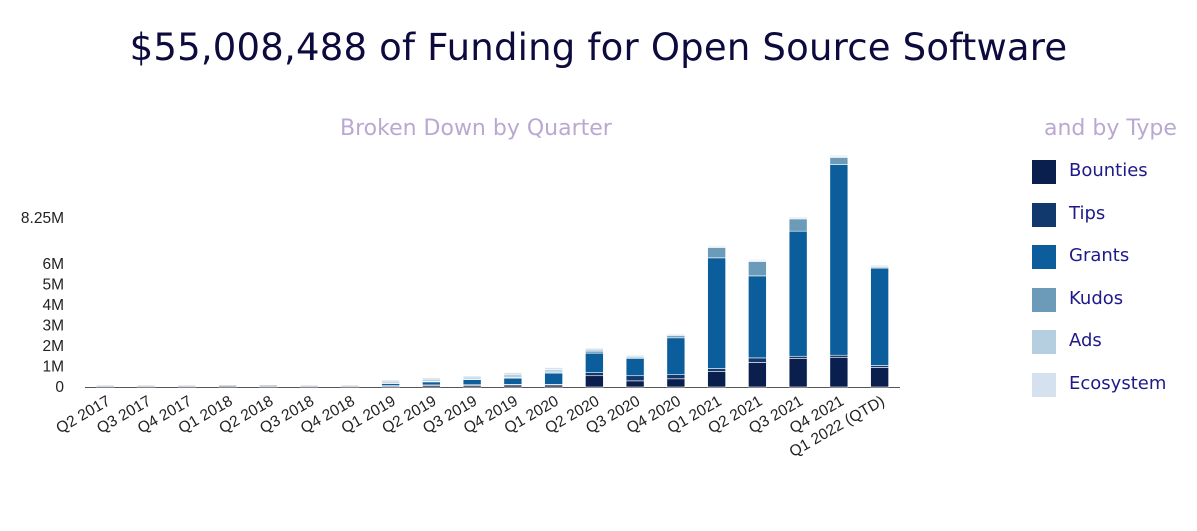 This screenshot has height=531, width=1197. What do you see at coordinates (53, 285) in the screenshot?
I see `y-tick-label: 5M` at bounding box center [53, 285].